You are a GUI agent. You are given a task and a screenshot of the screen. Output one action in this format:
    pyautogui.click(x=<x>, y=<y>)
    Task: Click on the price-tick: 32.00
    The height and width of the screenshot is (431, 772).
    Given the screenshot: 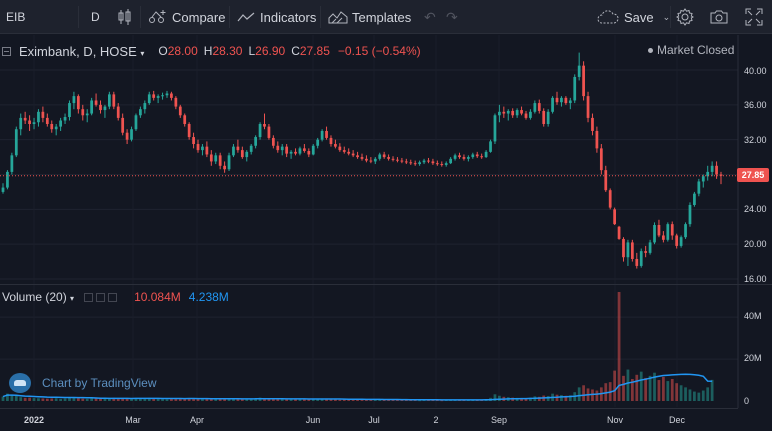 What is the action you would take?
    pyautogui.click(x=755, y=140)
    